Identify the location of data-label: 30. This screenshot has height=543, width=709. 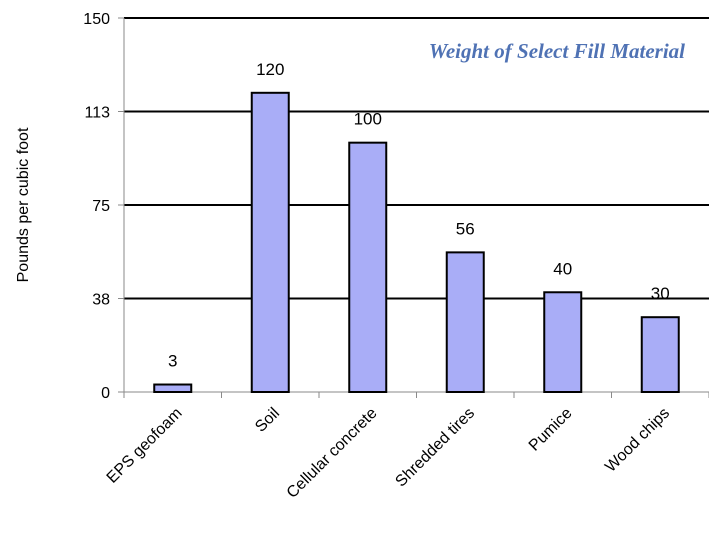
(660, 293).